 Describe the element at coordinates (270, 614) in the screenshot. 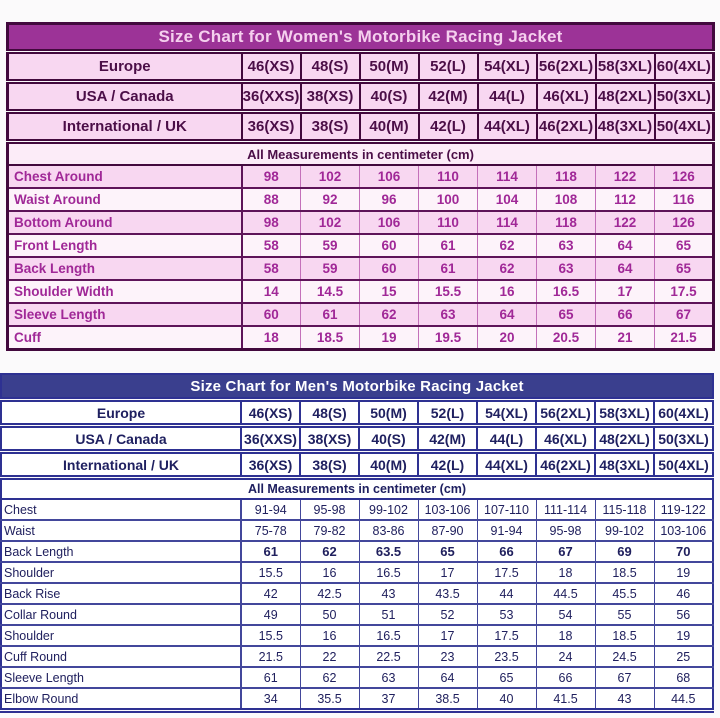

I see `measurement-value: 49` at that location.